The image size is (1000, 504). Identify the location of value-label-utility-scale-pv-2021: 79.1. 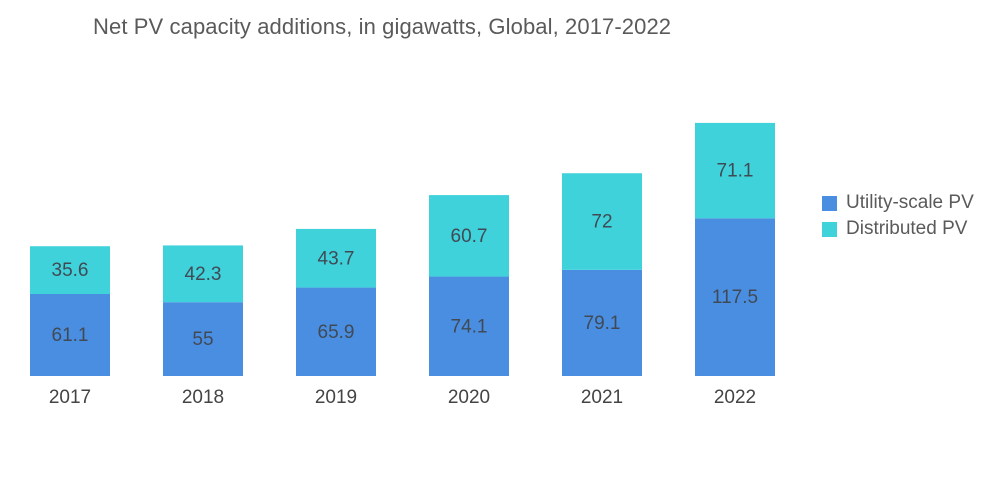
(602, 323).